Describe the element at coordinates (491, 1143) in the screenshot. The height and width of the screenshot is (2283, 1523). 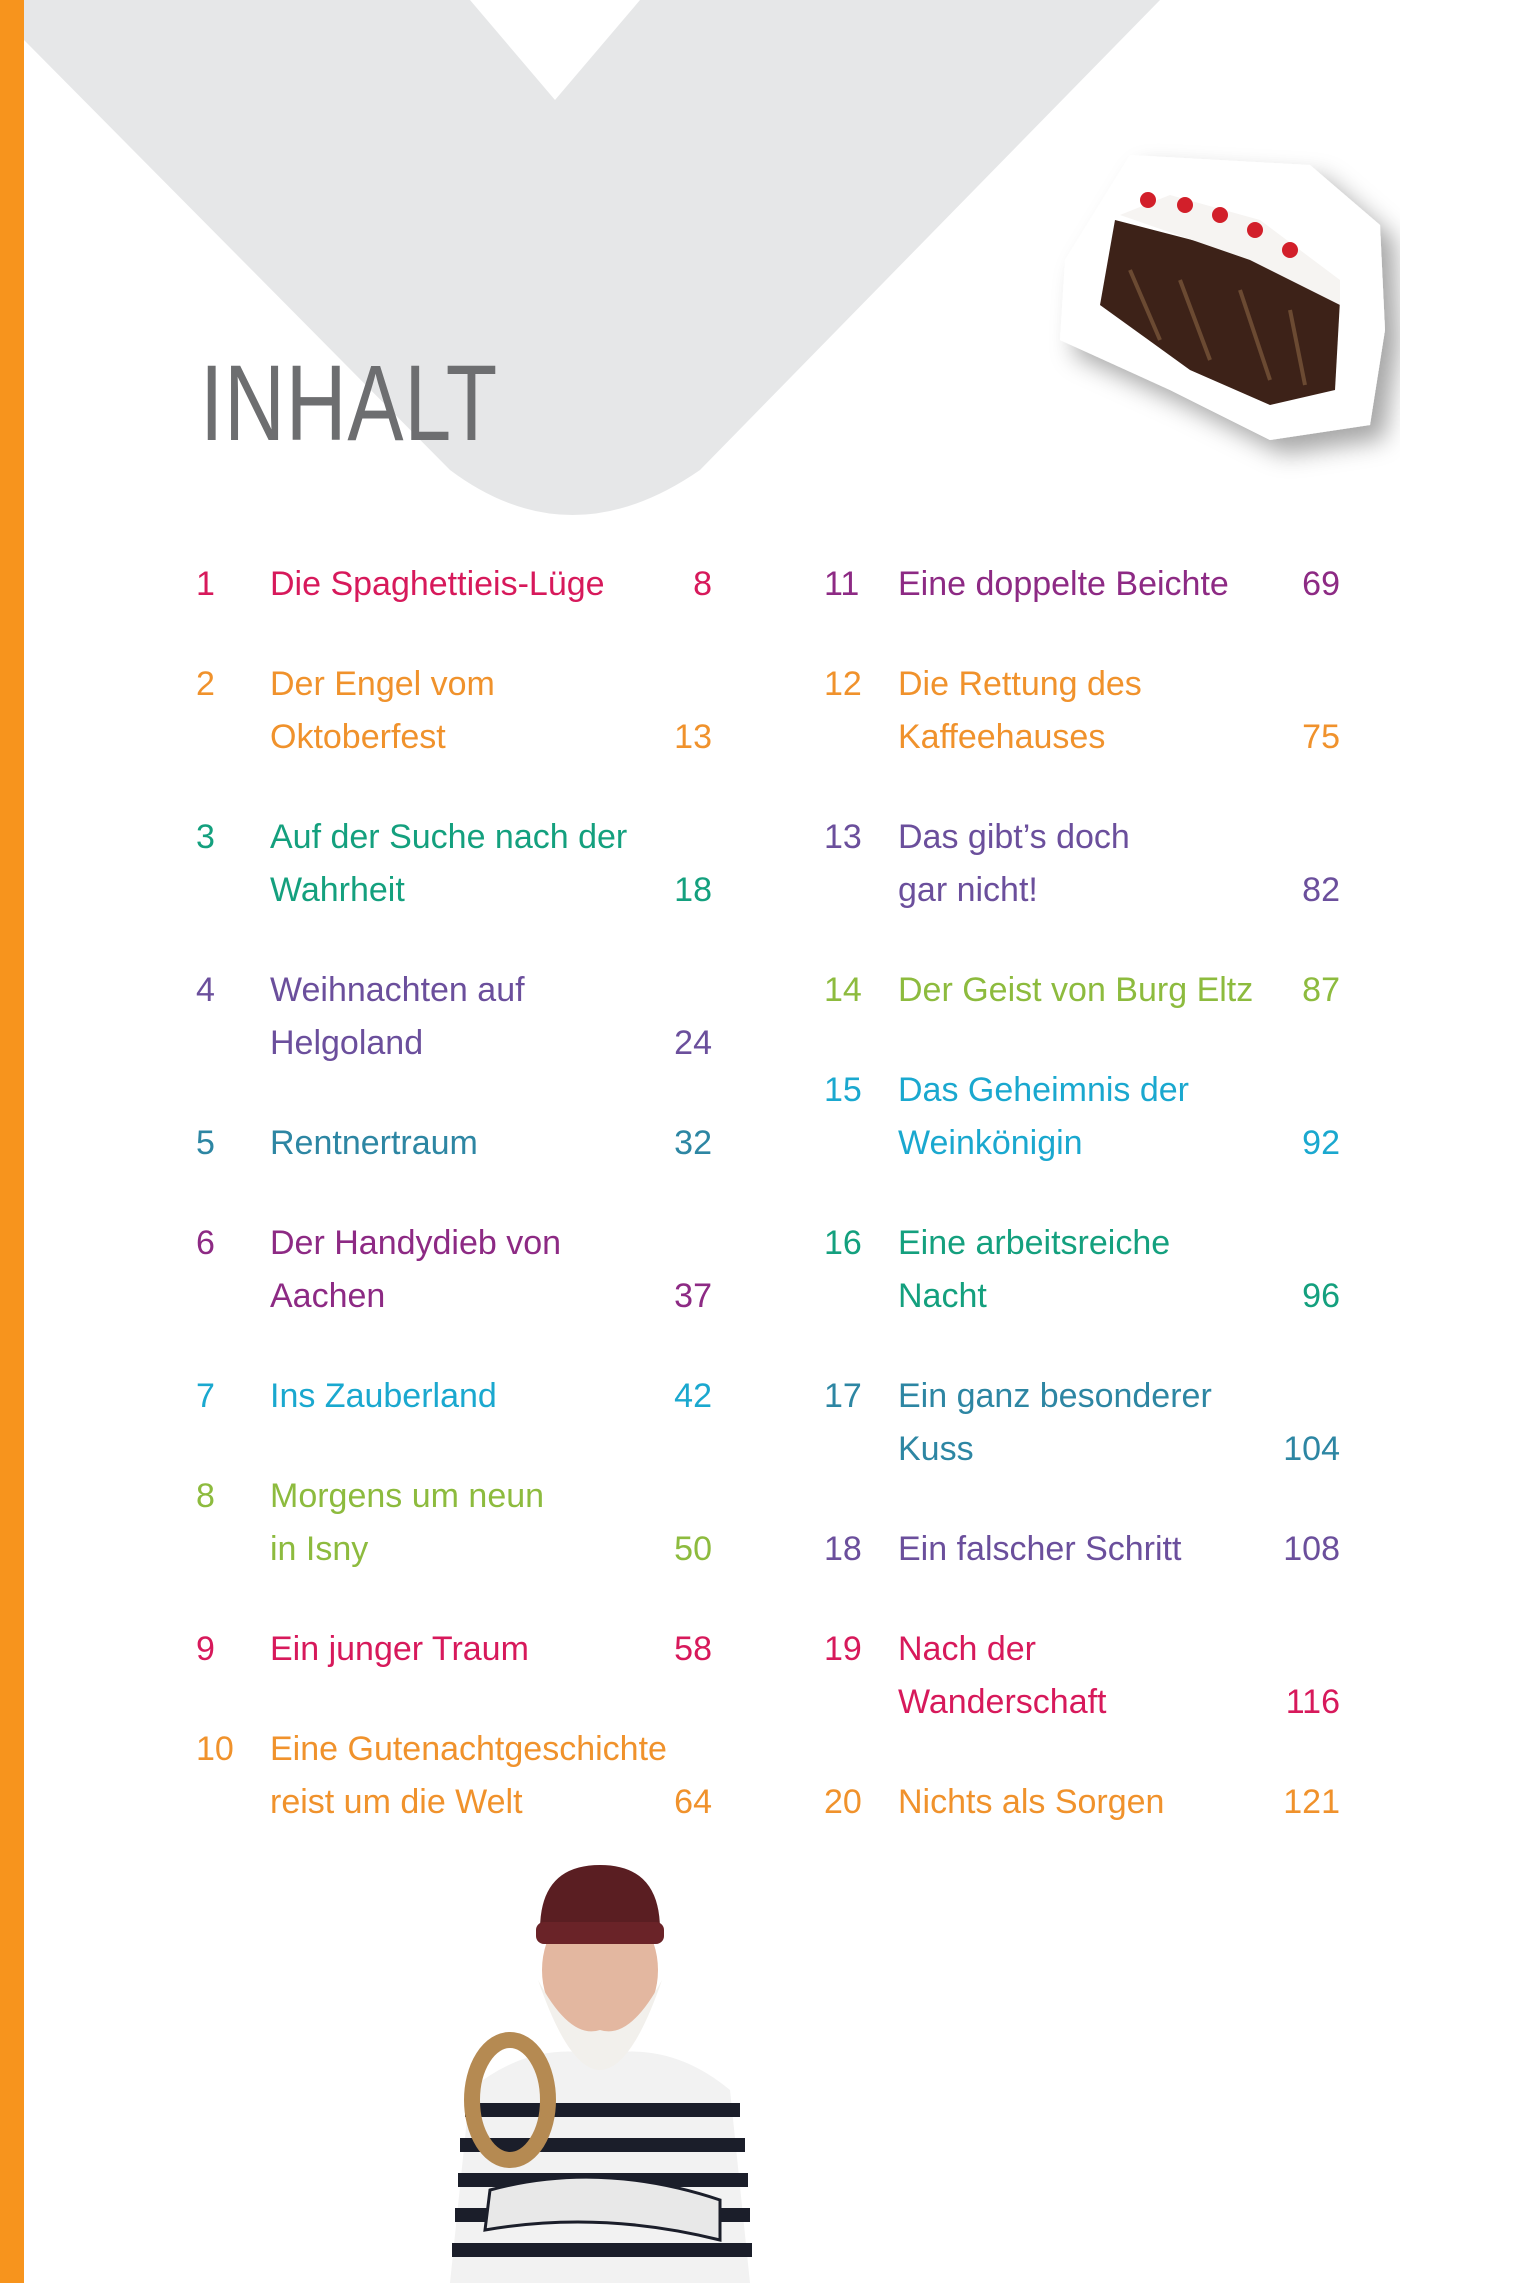
I see `chapter-title: Rentnertraum` at that location.